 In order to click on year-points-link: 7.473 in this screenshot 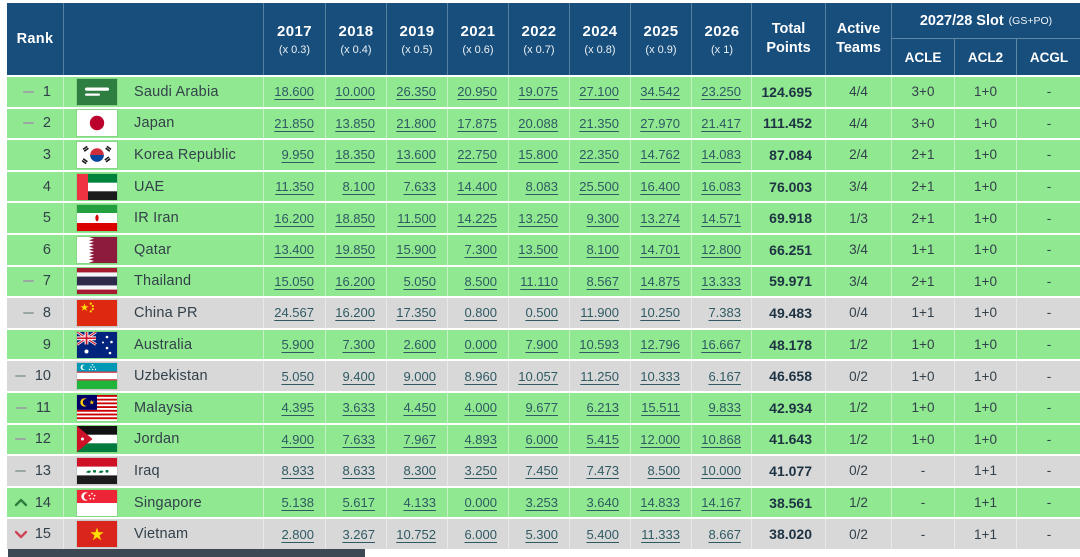, I will do `click(602, 471)`.